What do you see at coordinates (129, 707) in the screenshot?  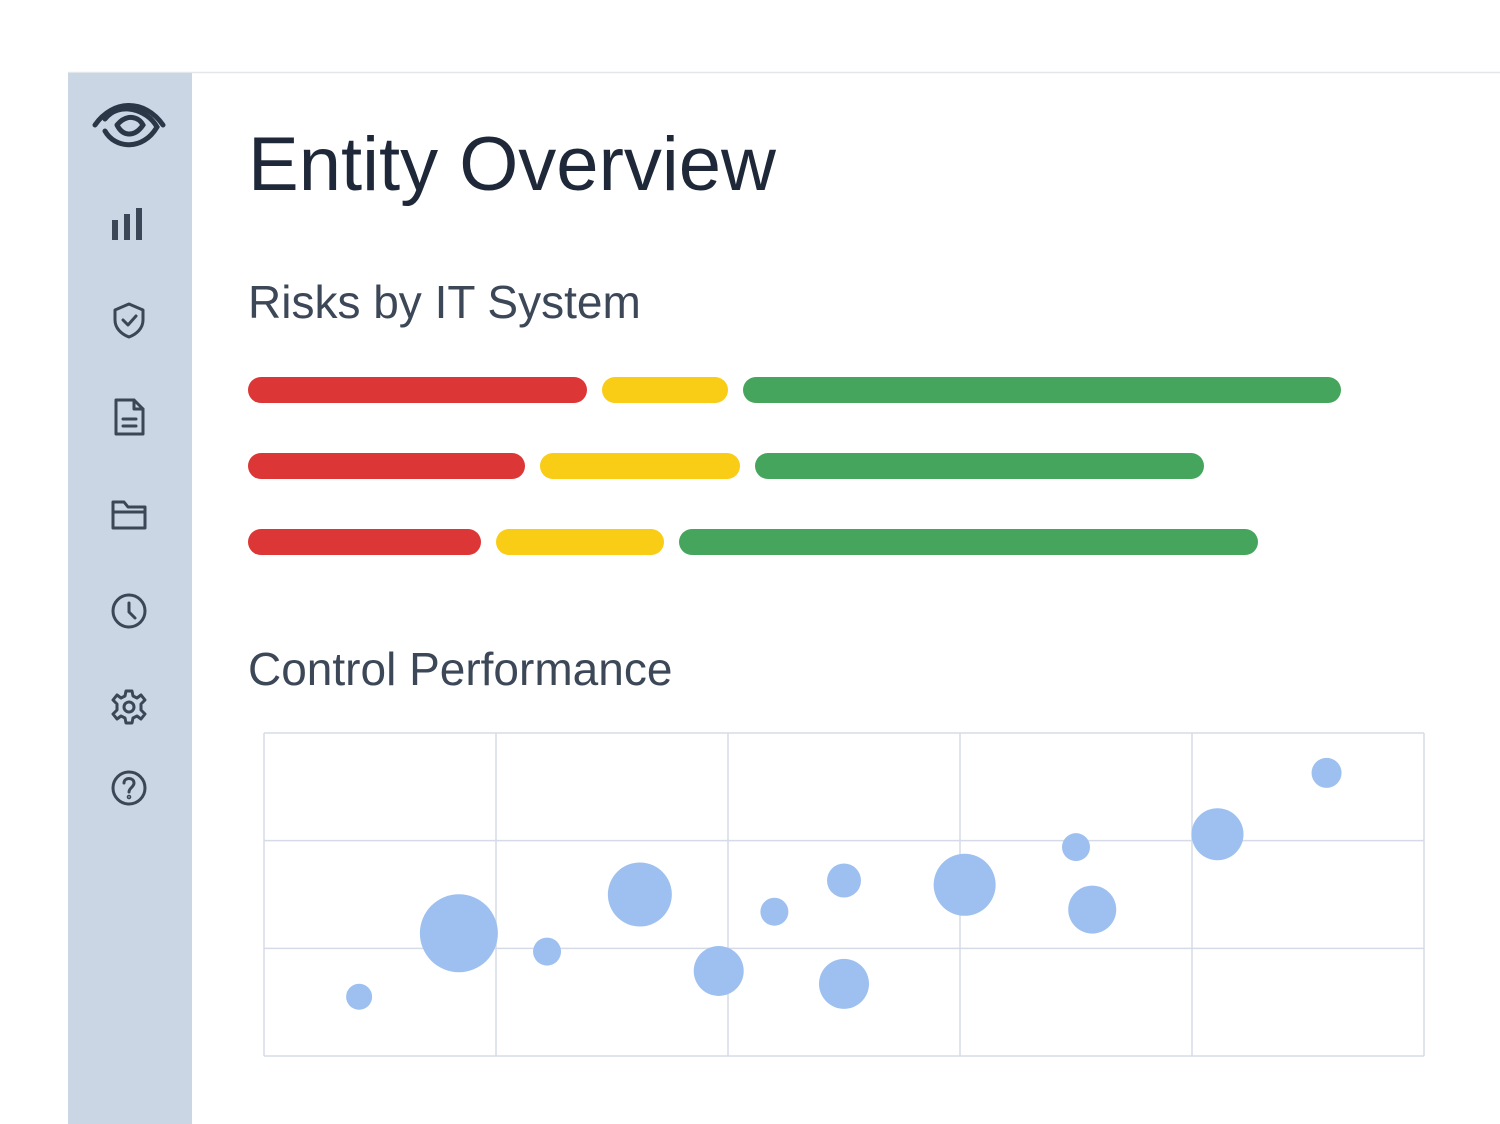 I see `nav-settings` at bounding box center [129, 707].